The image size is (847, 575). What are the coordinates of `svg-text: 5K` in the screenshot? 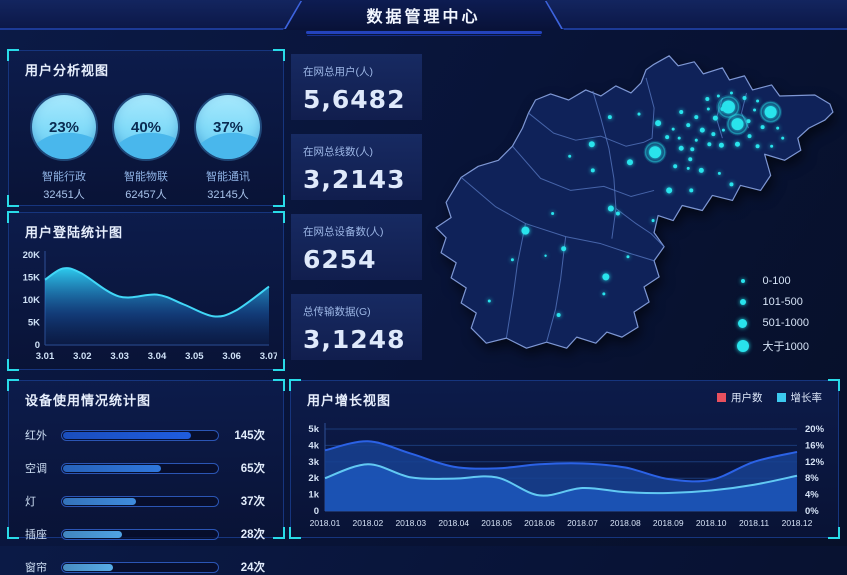 It's located at (34, 323).